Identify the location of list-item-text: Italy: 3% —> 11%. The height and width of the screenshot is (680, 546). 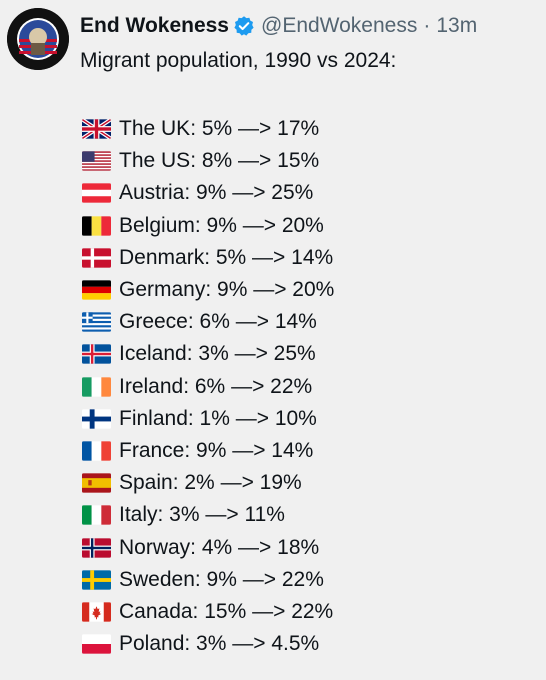
(202, 515).